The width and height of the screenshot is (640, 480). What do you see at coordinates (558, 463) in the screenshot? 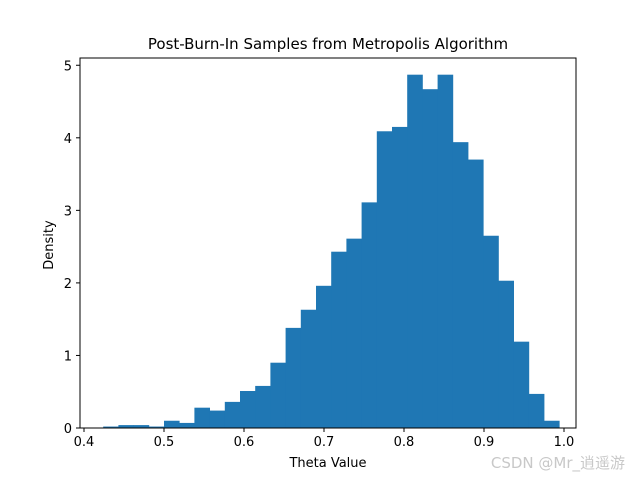
I see `watermark-text: CSDN @Mr_逍遥游` at bounding box center [558, 463].